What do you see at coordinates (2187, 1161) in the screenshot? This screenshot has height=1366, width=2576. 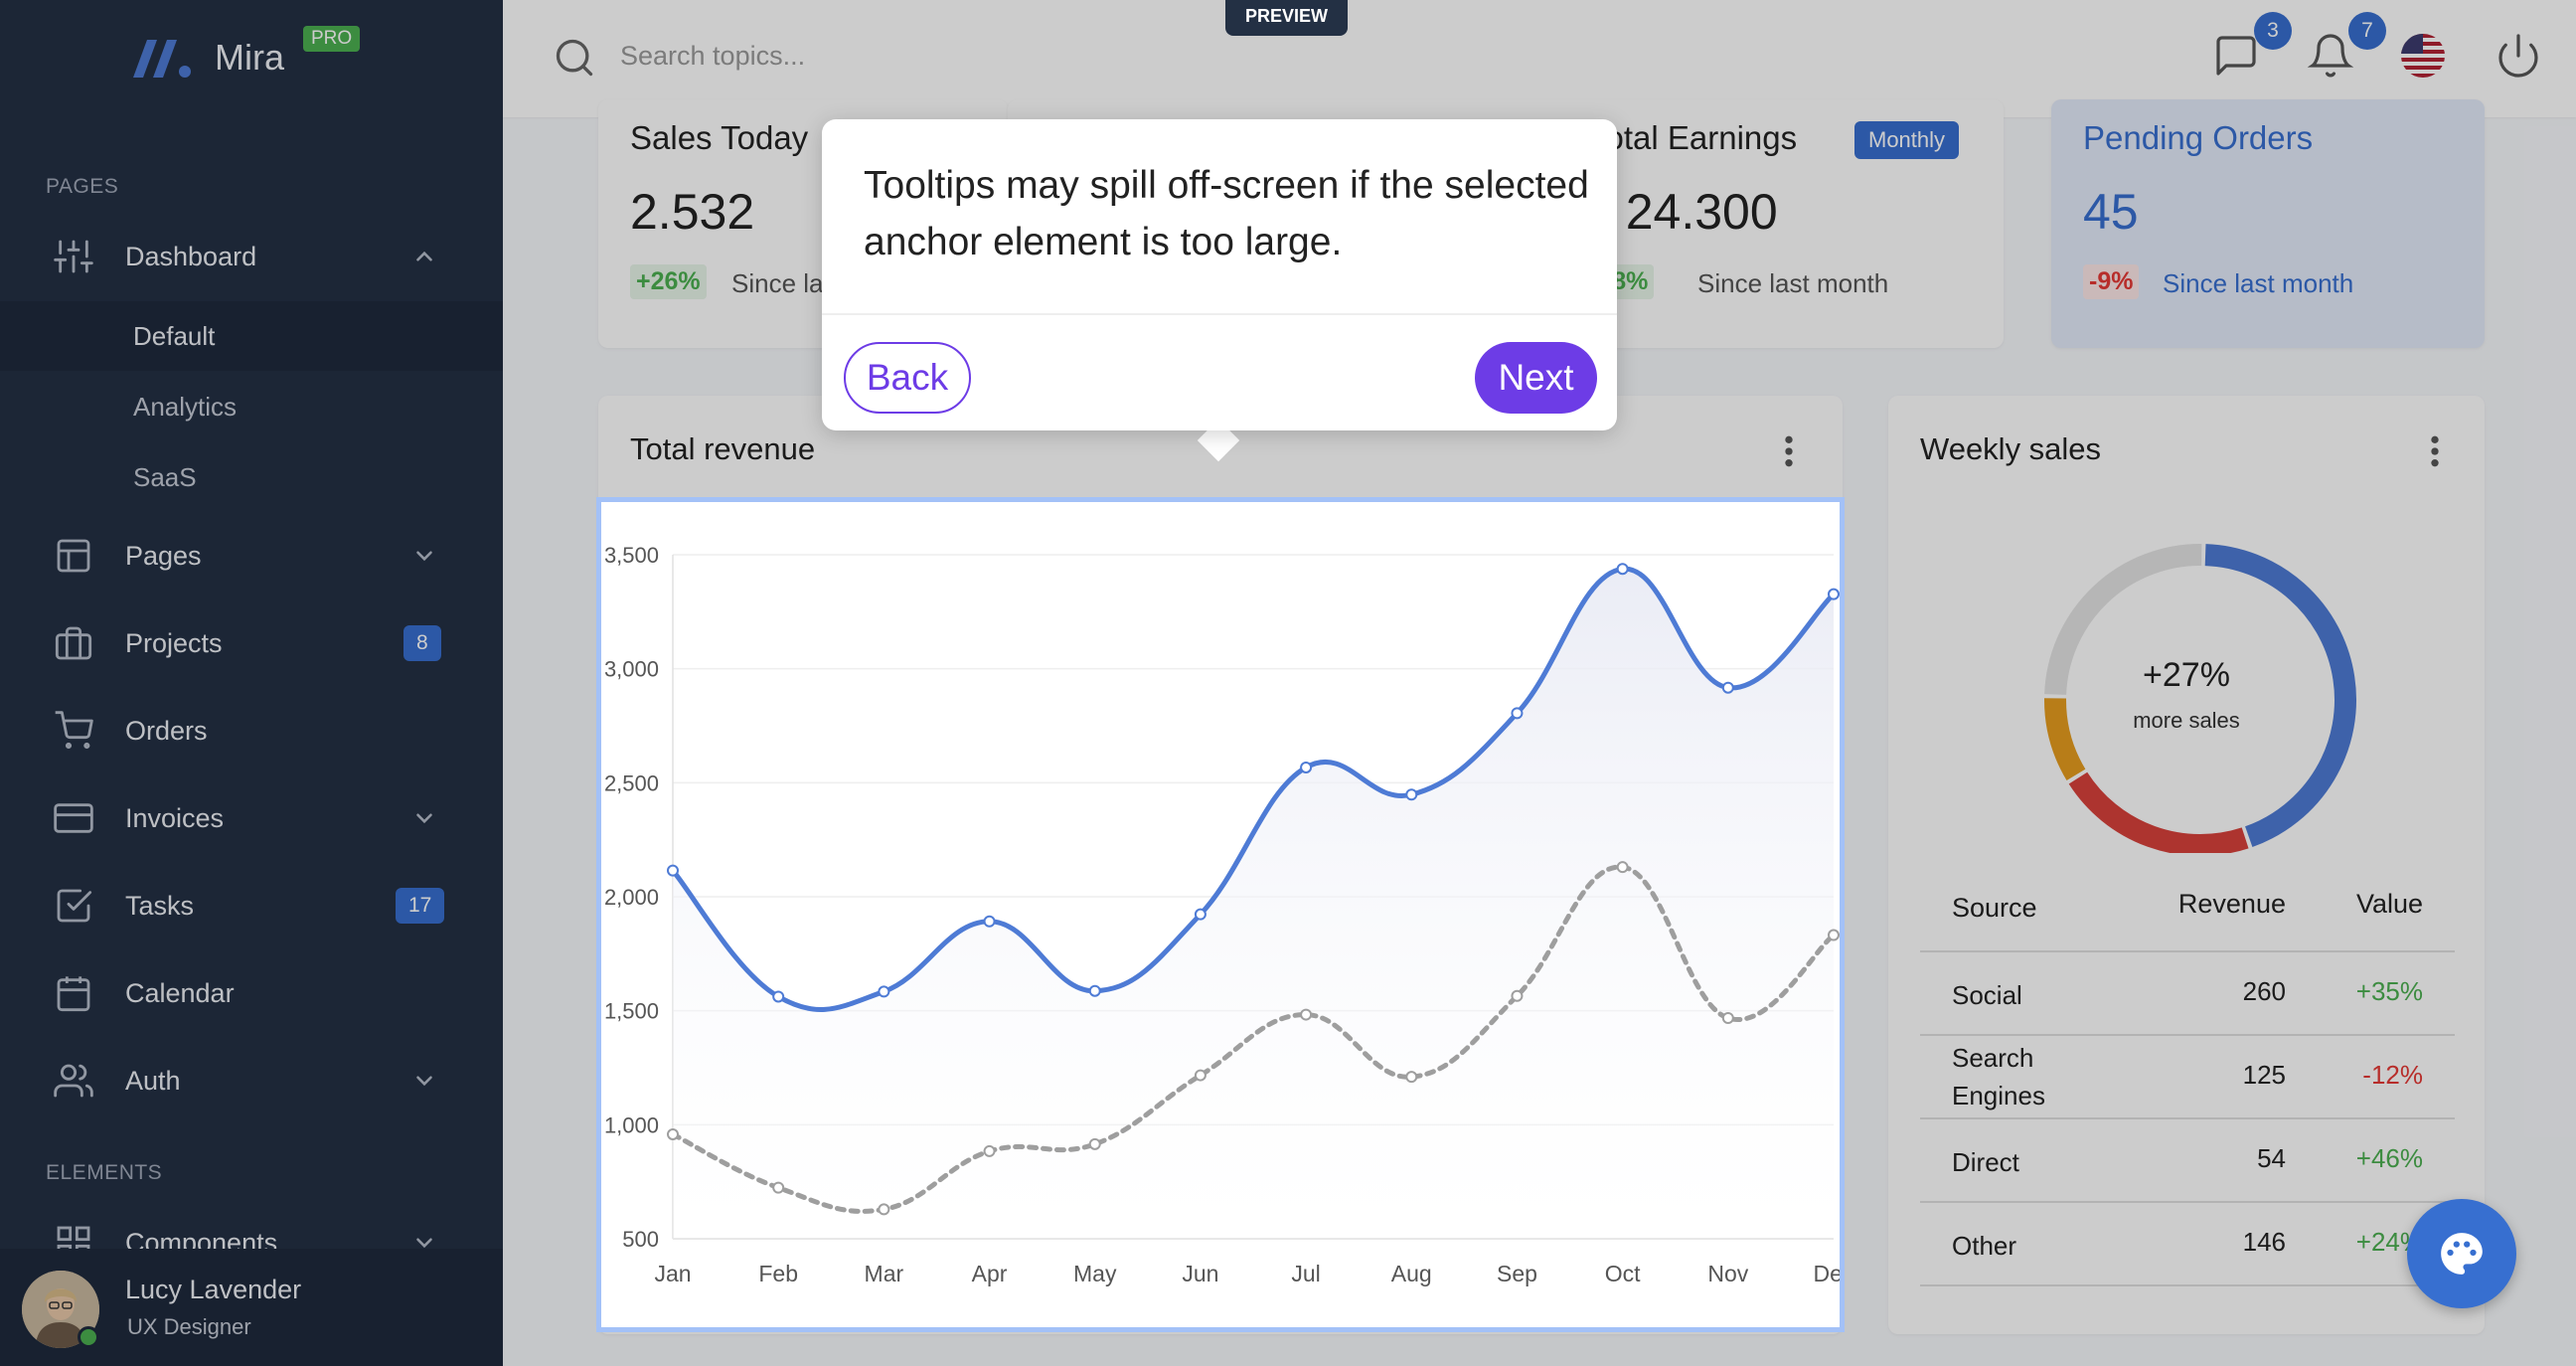 I see `table-row: Direct 54 +46%` at bounding box center [2187, 1161].